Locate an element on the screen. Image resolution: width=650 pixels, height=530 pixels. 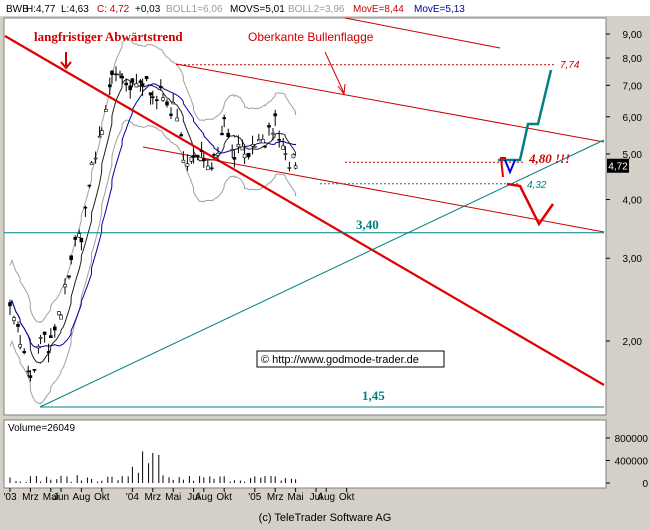
header-movs: MOVS=5,01 is located at coordinates (257, 9).